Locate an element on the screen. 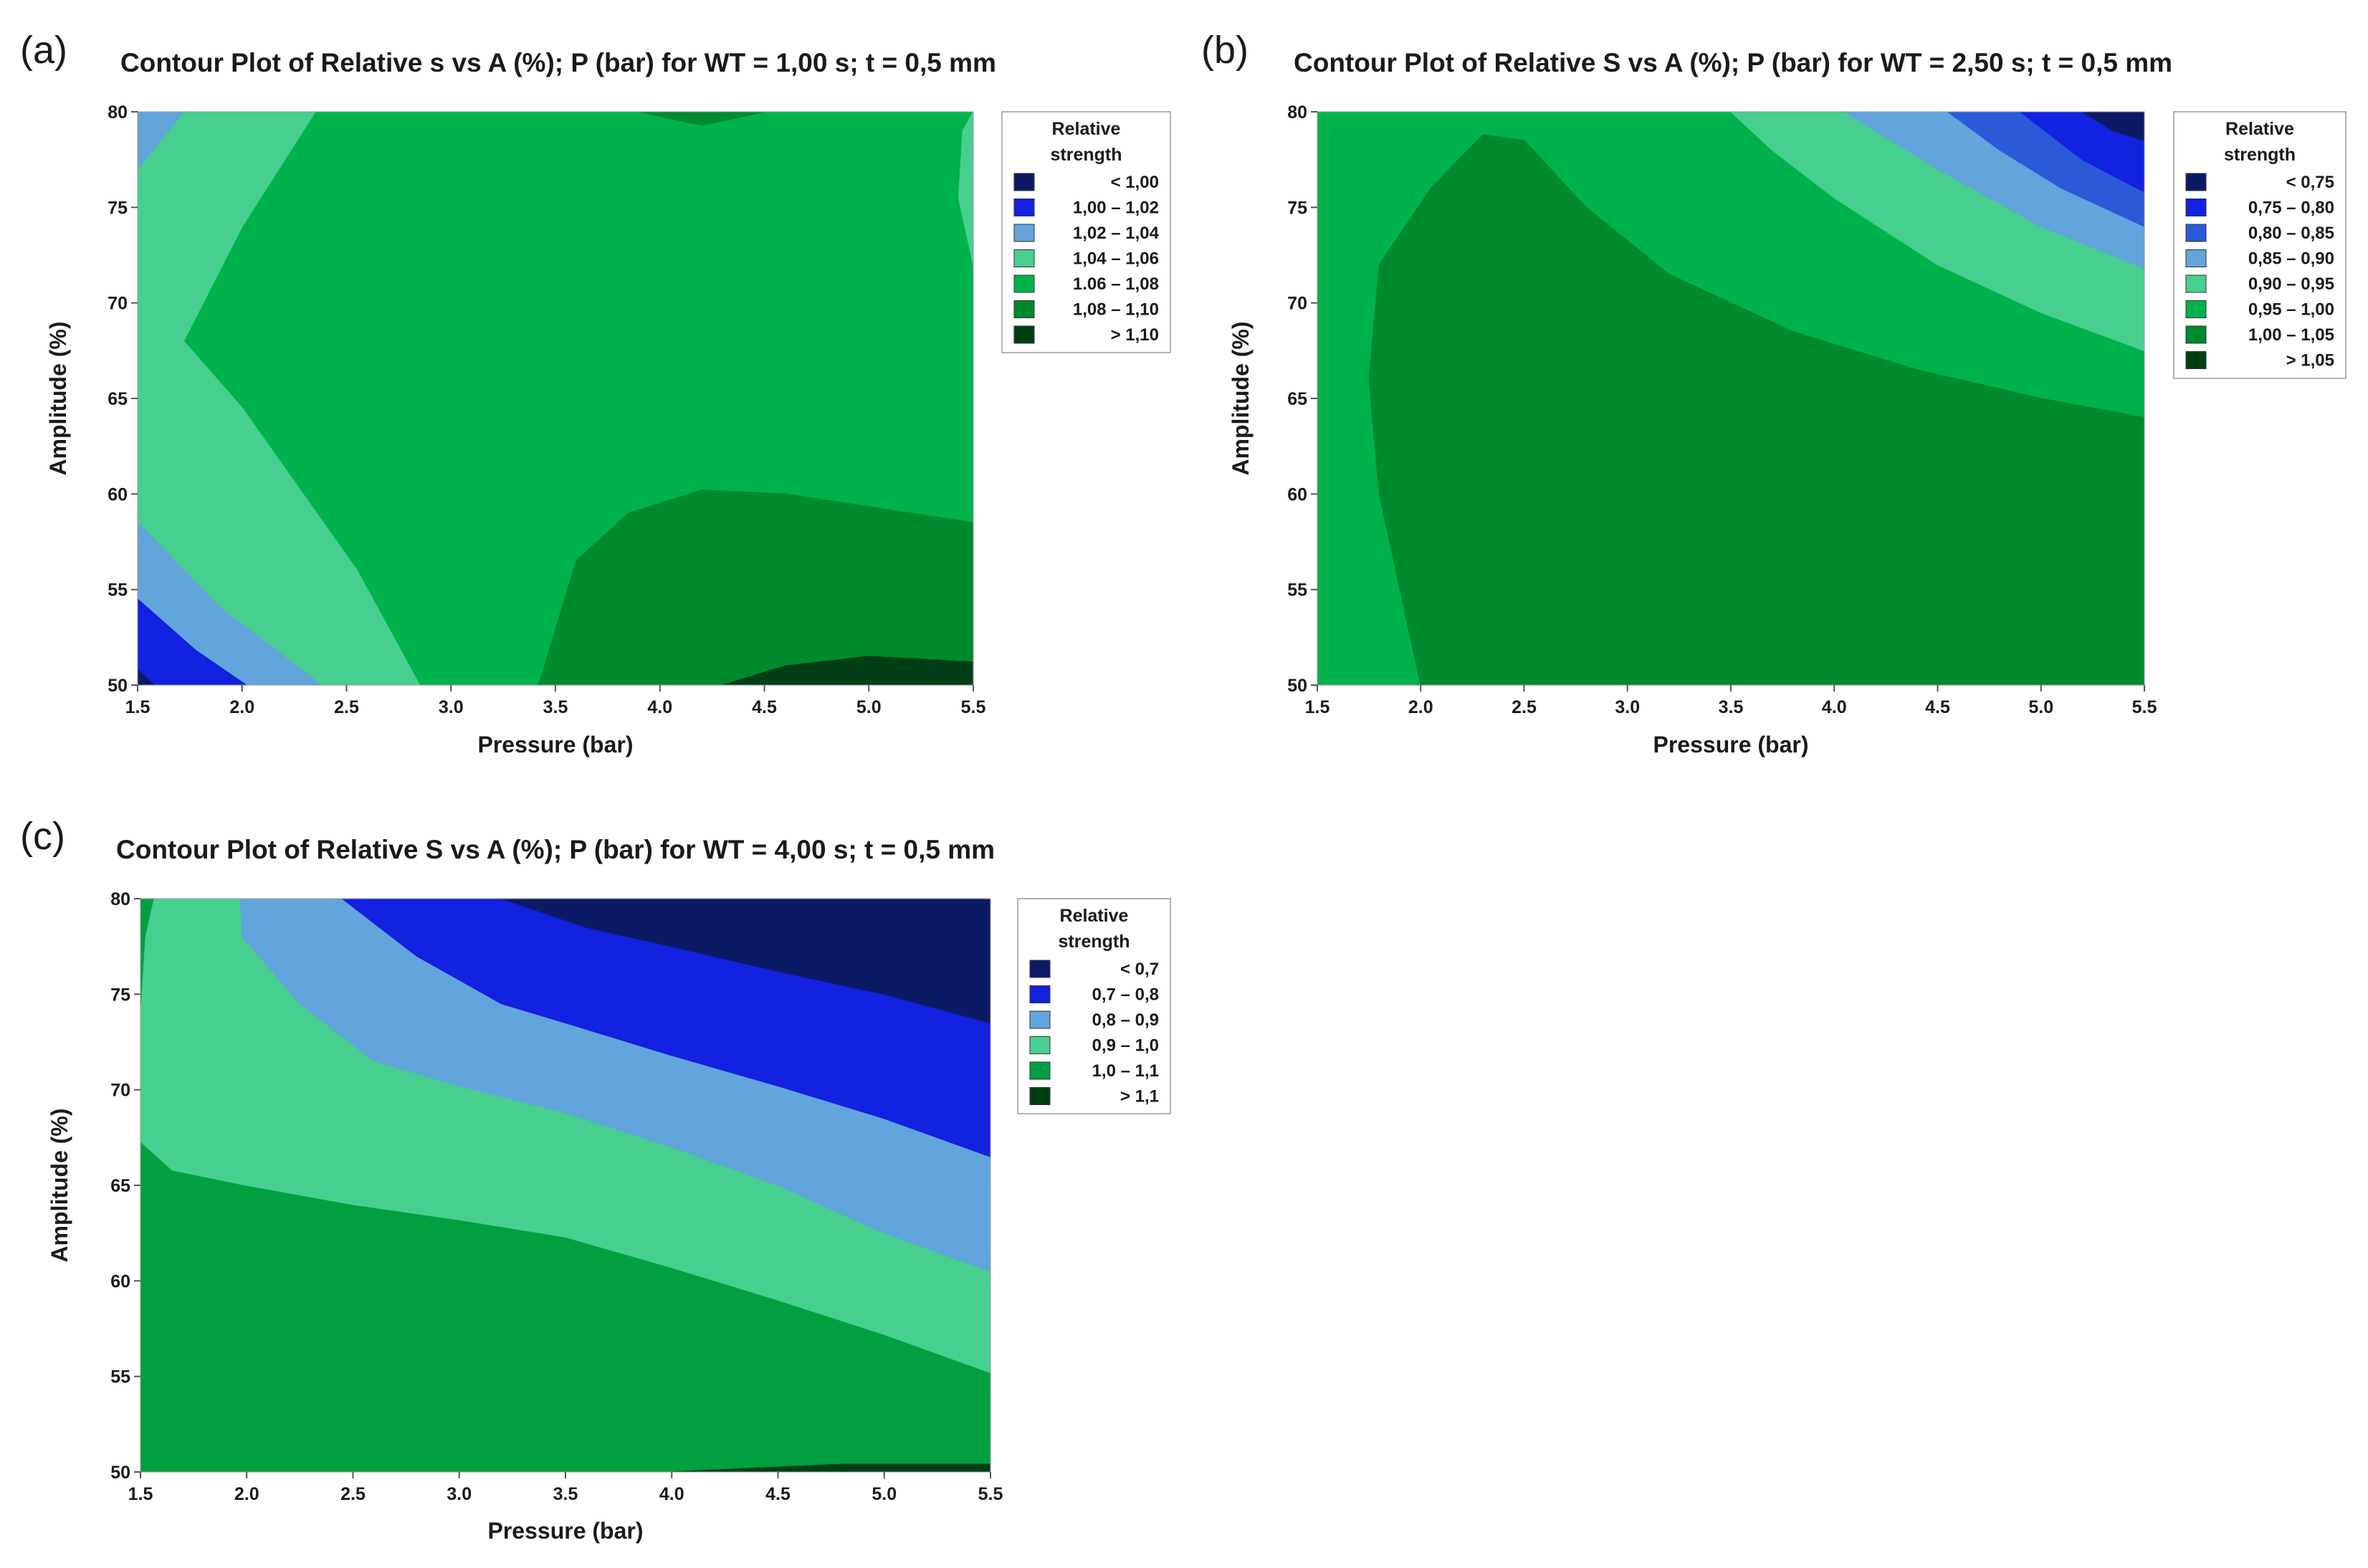 Image resolution: width=2368 pixels, height=1568 pixels. legend-item-label: < 0,7 is located at coordinates (1139, 969).